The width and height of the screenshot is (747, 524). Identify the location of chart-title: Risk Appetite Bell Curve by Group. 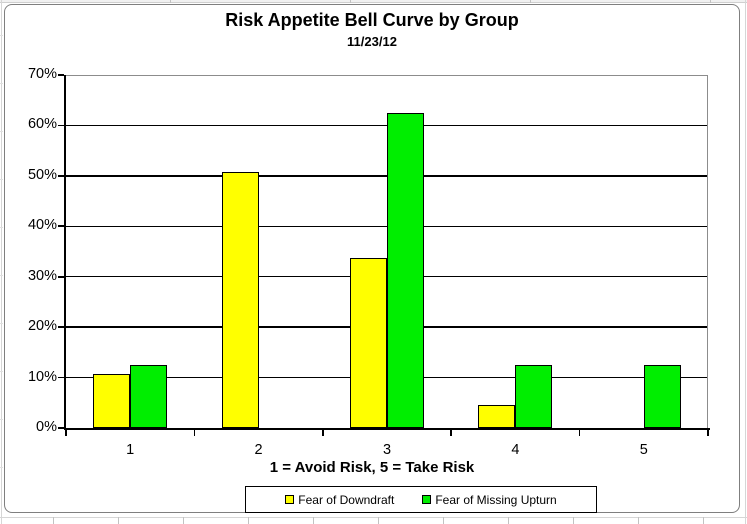
(372, 20).